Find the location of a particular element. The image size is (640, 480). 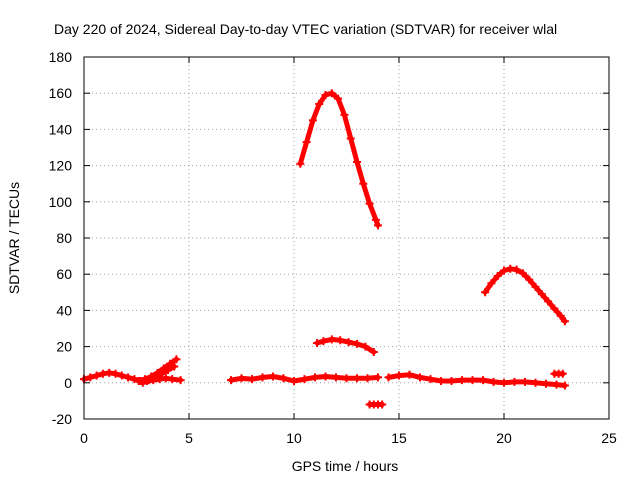

y-tick-label: 140 is located at coordinates (61, 129).